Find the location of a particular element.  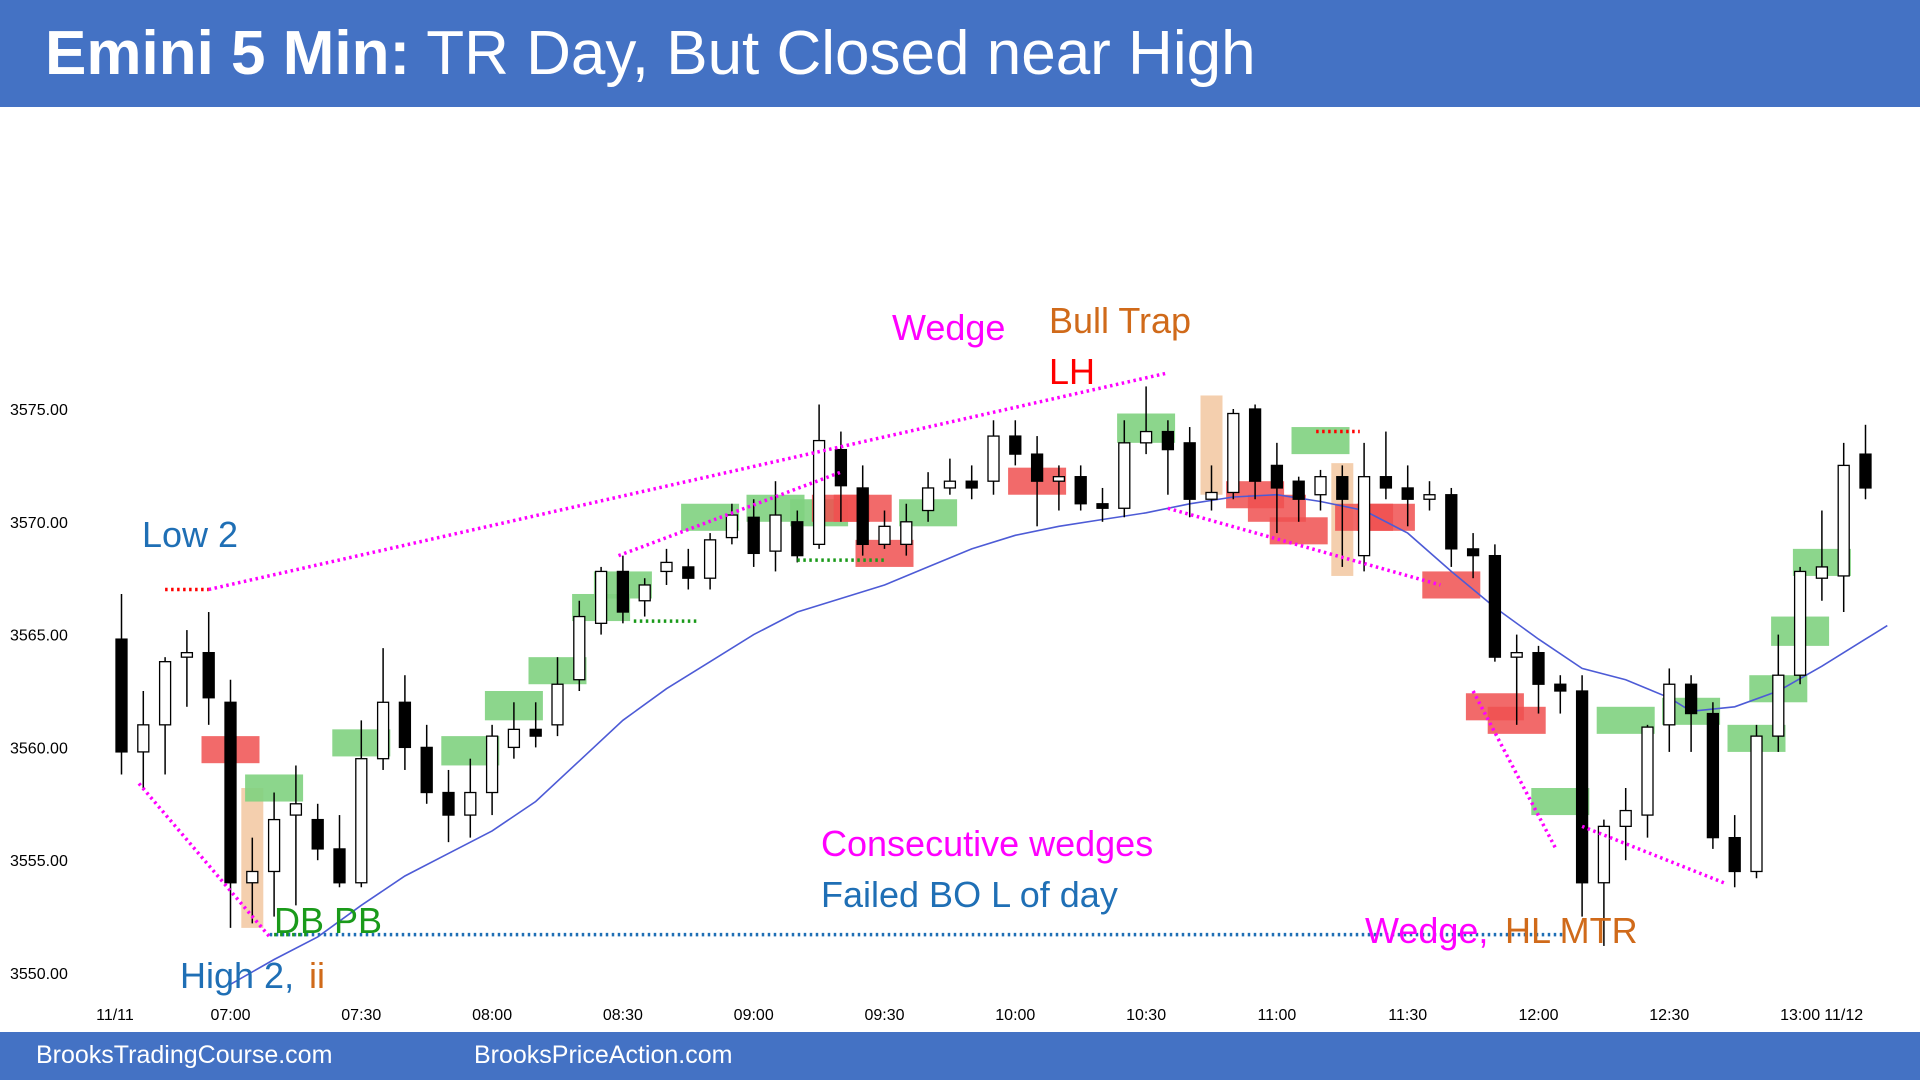

x-tick-label: 08:30 is located at coordinates (623, 1015).